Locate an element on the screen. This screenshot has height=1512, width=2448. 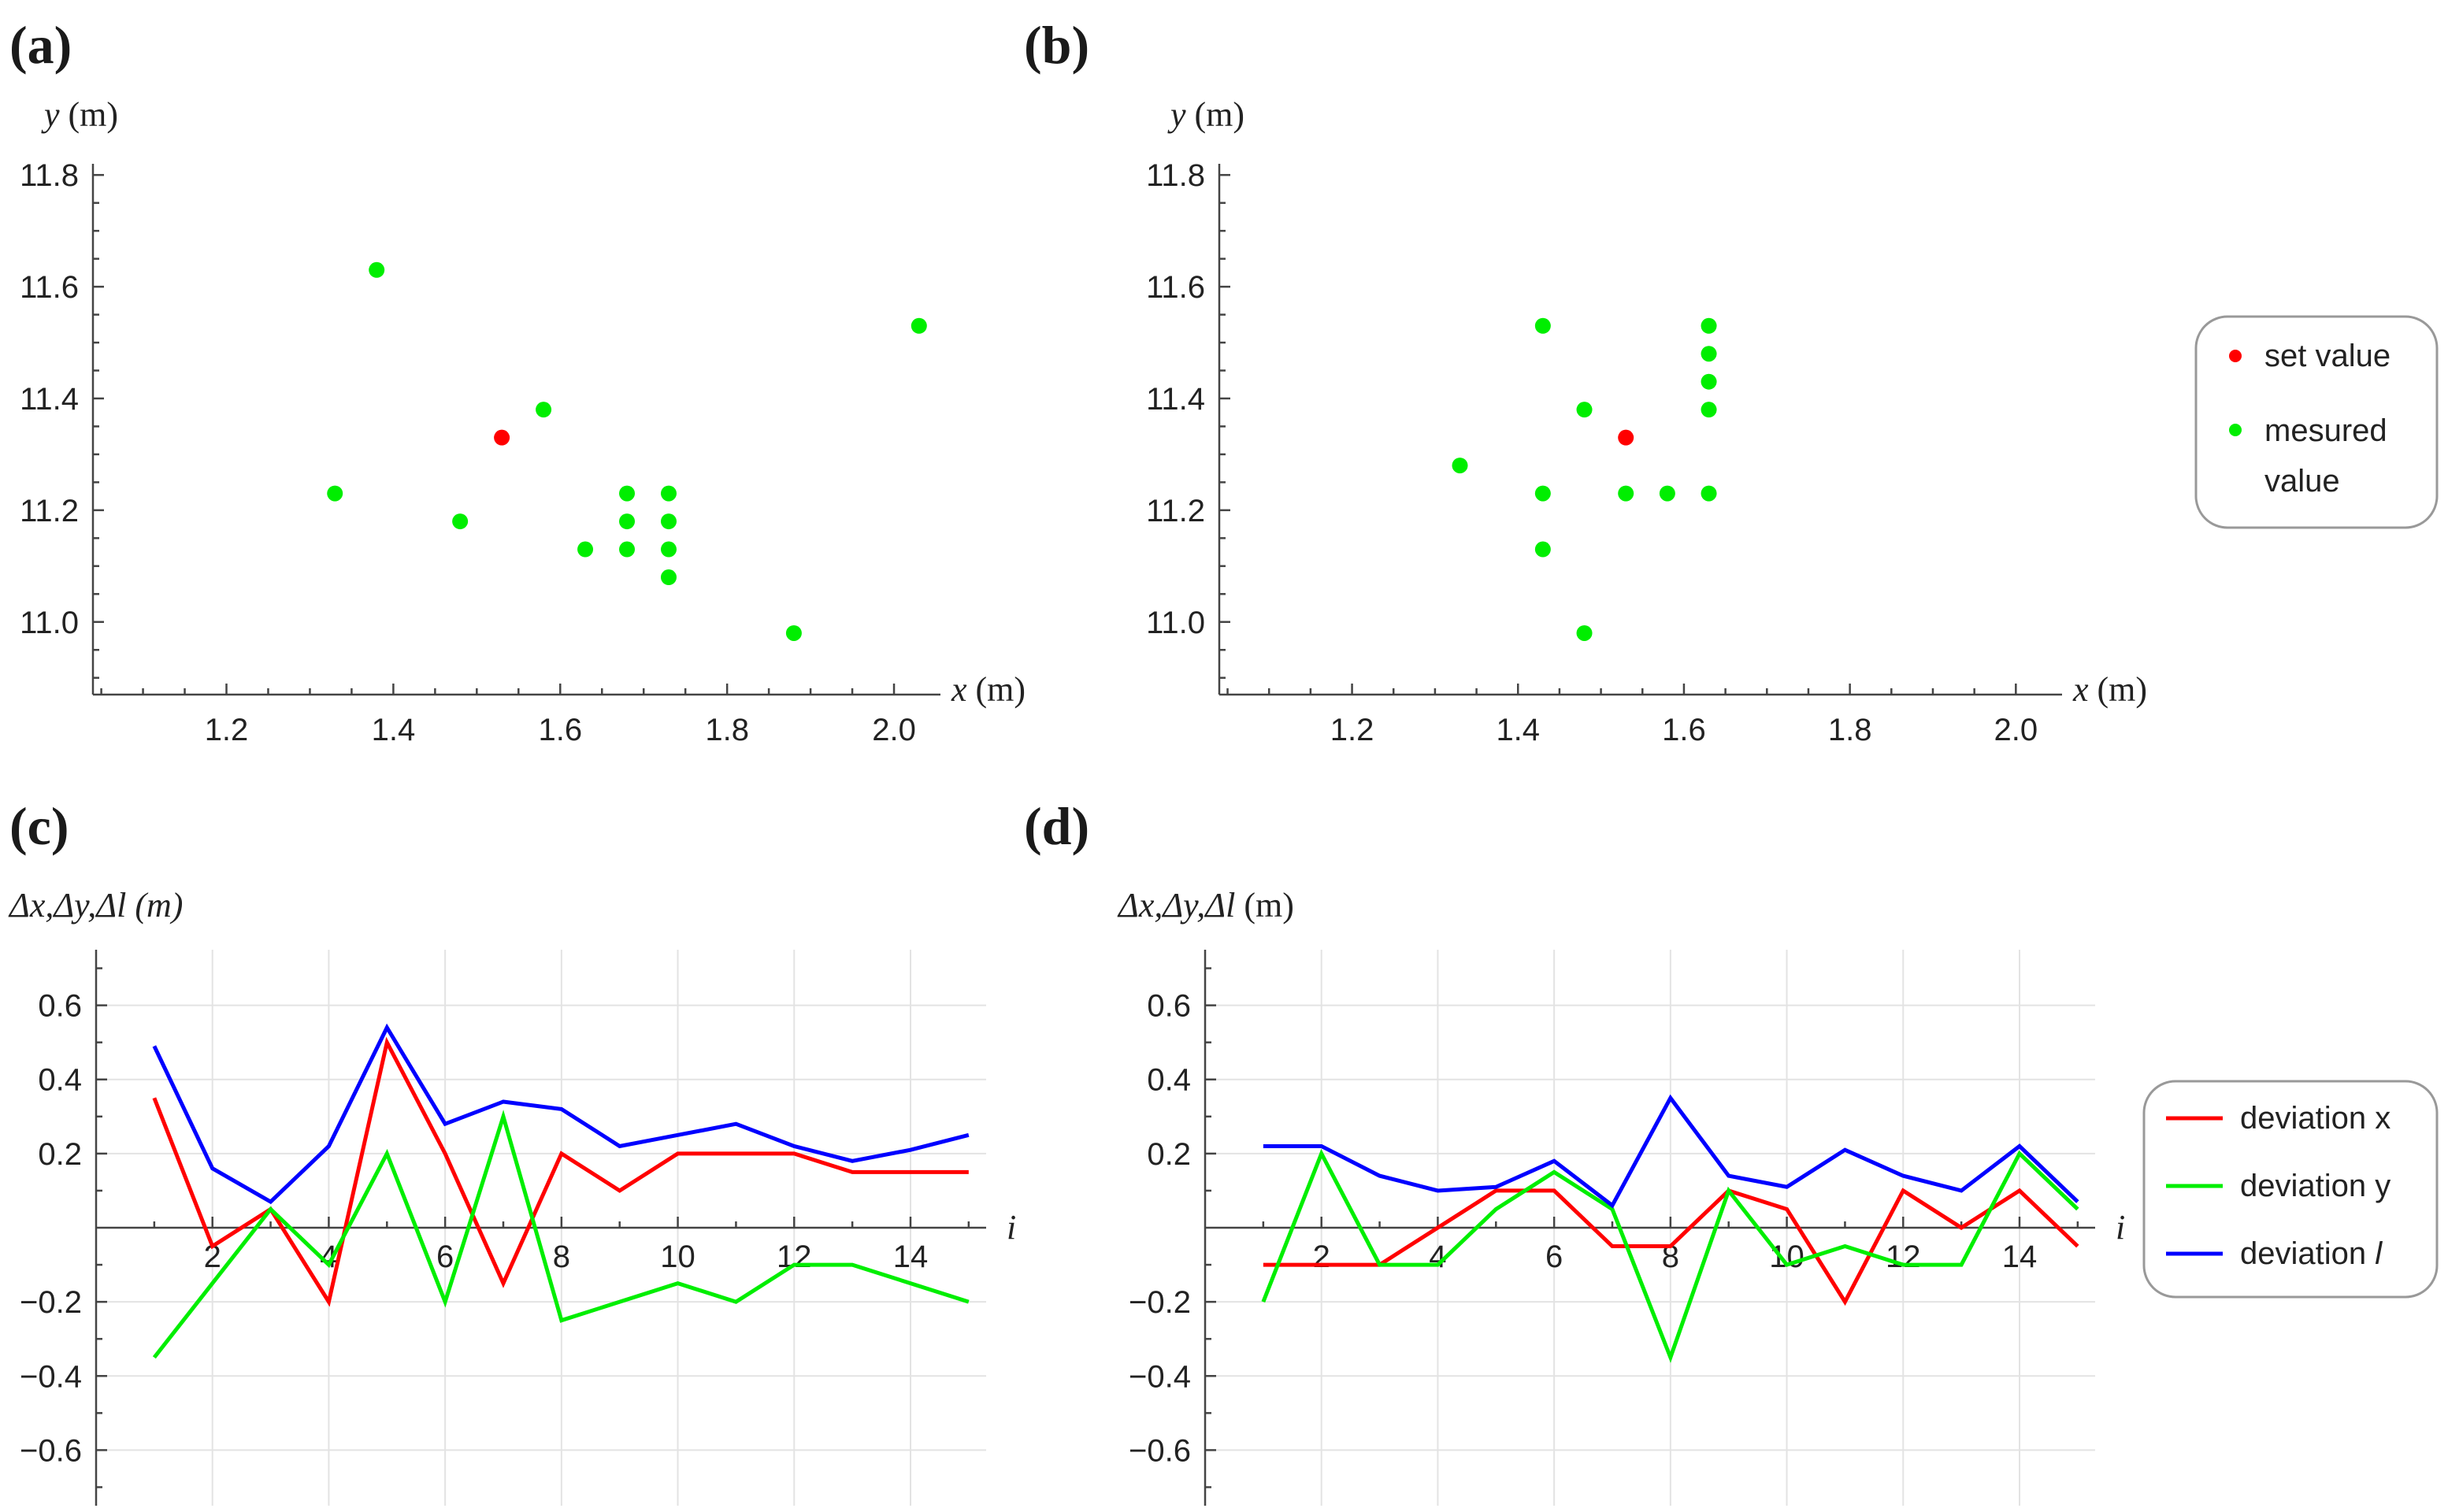
panel-label-a: (a) is located at coordinates (40, 45).